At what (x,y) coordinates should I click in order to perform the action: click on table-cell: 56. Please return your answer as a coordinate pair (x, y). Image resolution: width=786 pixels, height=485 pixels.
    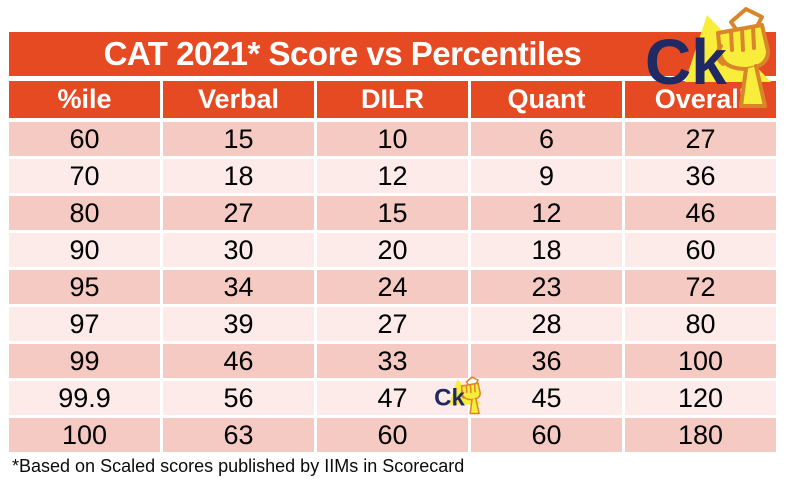
    Looking at the image, I should click on (238, 398).